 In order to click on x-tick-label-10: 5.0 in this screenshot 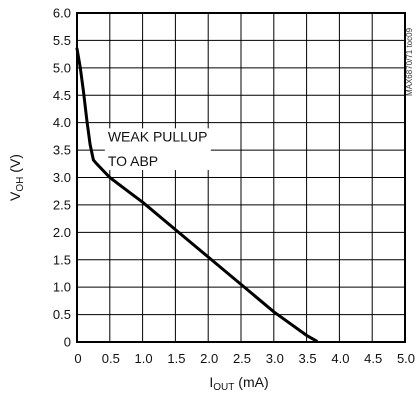, I will do `click(406, 358)`.